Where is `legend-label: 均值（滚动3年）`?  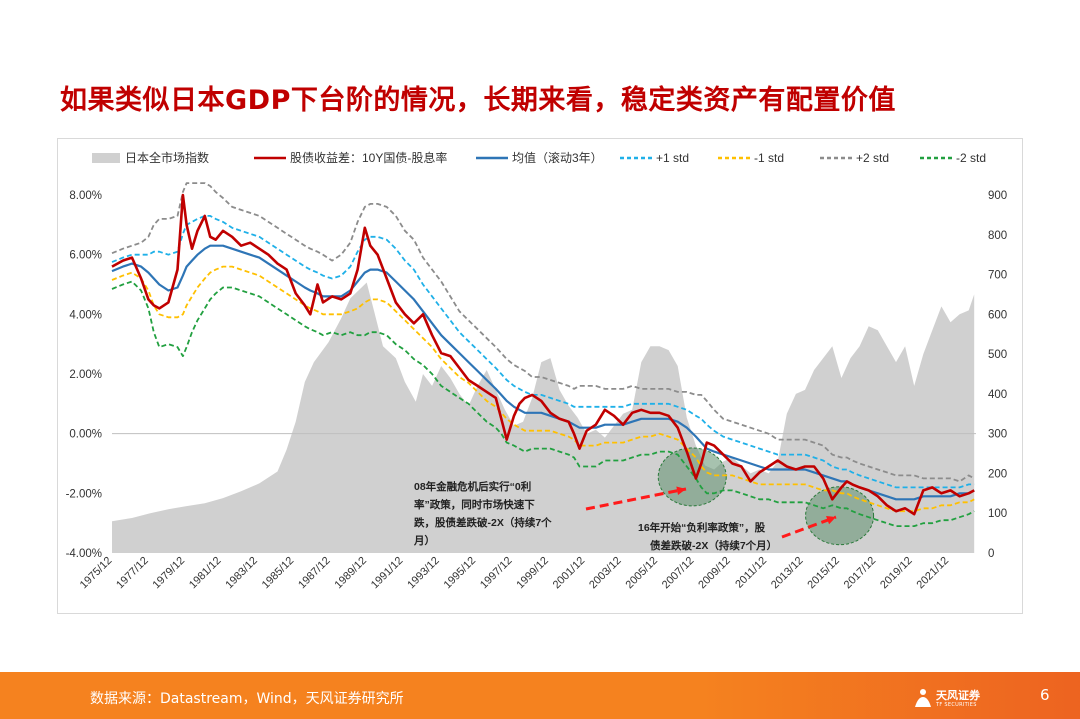
legend-label: 均值（滚动3年） is located at coordinates (557, 157).